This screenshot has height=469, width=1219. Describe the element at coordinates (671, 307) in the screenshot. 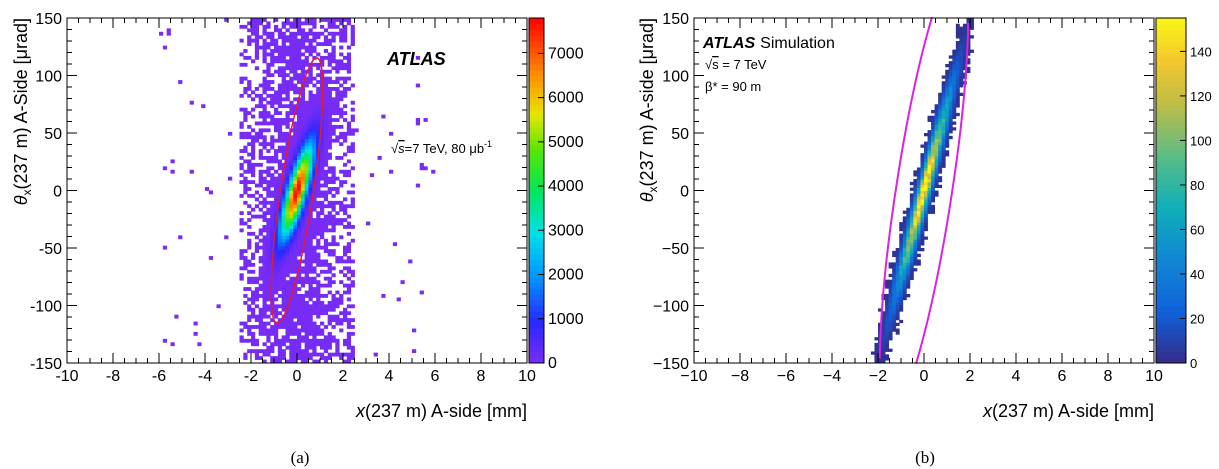

I see `y-tick-label: −100` at that location.